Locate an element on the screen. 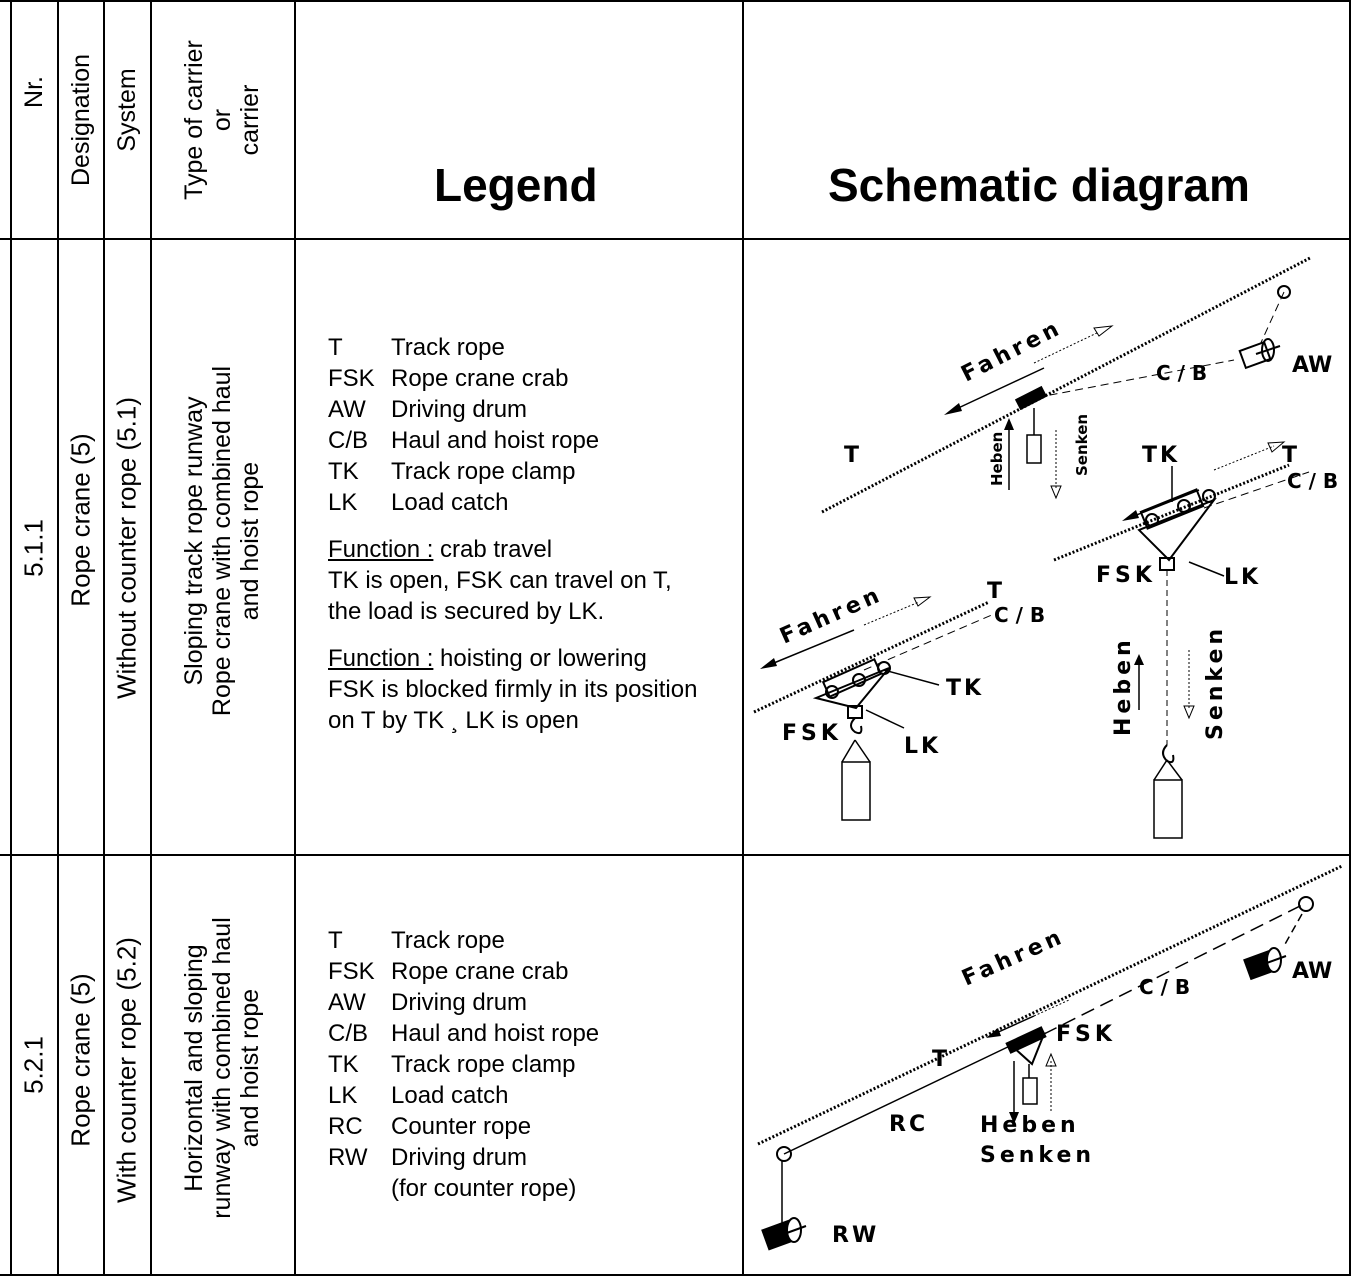 The width and height of the screenshot is (1351, 1279). legend-item: FSK Rope crane crab is located at coordinates (512, 378).